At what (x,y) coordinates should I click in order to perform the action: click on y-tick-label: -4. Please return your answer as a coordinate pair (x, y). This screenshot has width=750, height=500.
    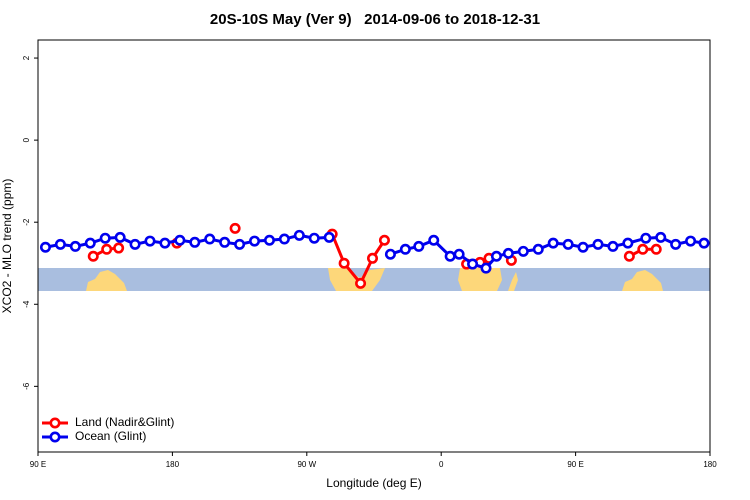
    Looking at the image, I should click on (26, 304).